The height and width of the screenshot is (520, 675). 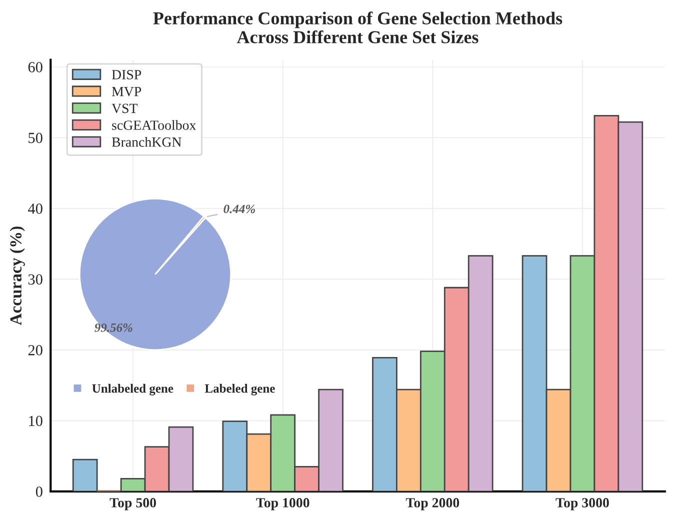 What do you see at coordinates (127, 91) in the screenshot?
I see `legend-label: MVP` at bounding box center [127, 91].